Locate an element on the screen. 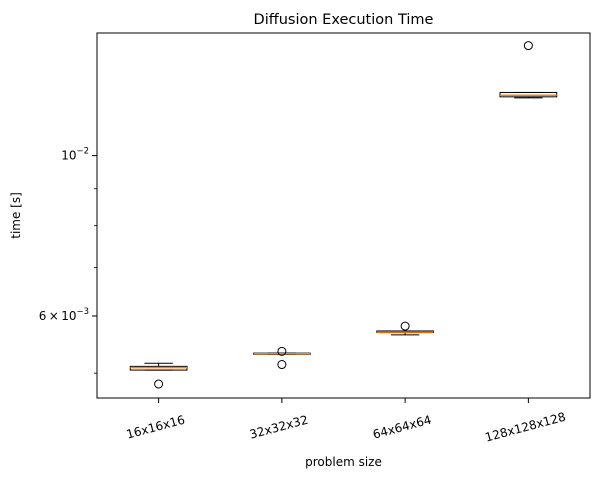 The image size is (602, 479). x-axis-label: problem size is located at coordinates (343, 462).